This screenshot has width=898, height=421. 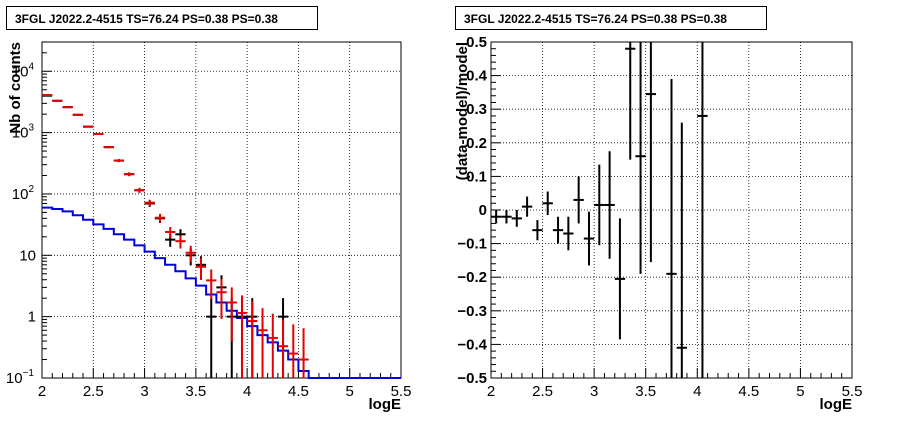 What do you see at coordinates (476, 143) in the screenshot?
I see `y-tick-label: 0.2` at bounding box center [476, 143].